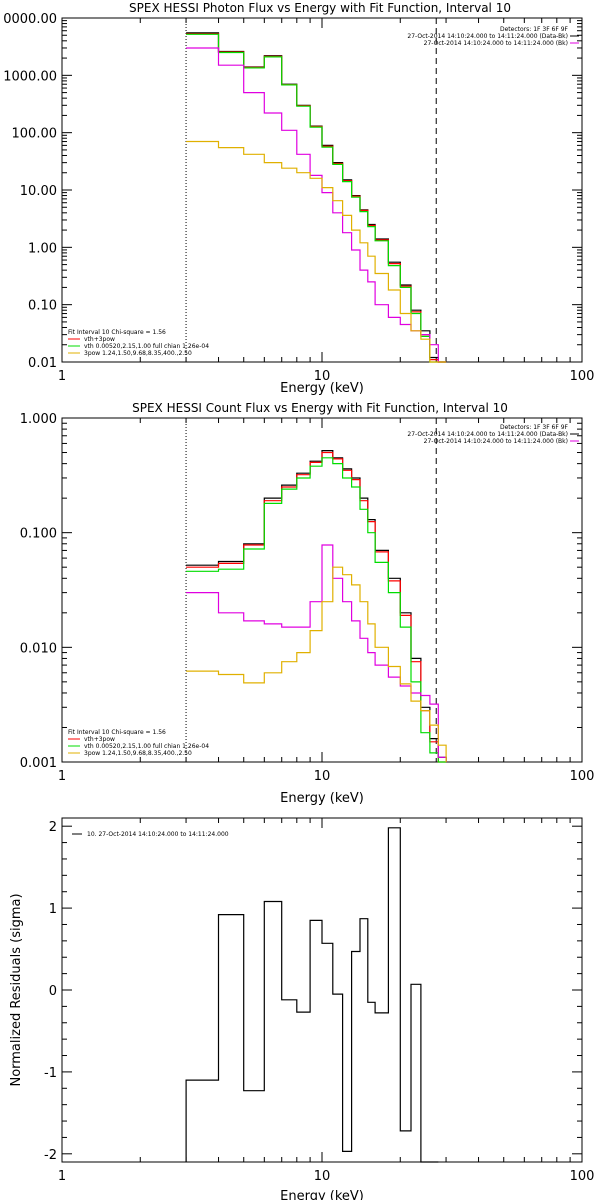 The width and height of the screenshot is (600, 1200). What do you see at coordinates (30, 76) in the screenshot?
I see `y-tick-label: 1000.00` at bounding box center [30, 76].